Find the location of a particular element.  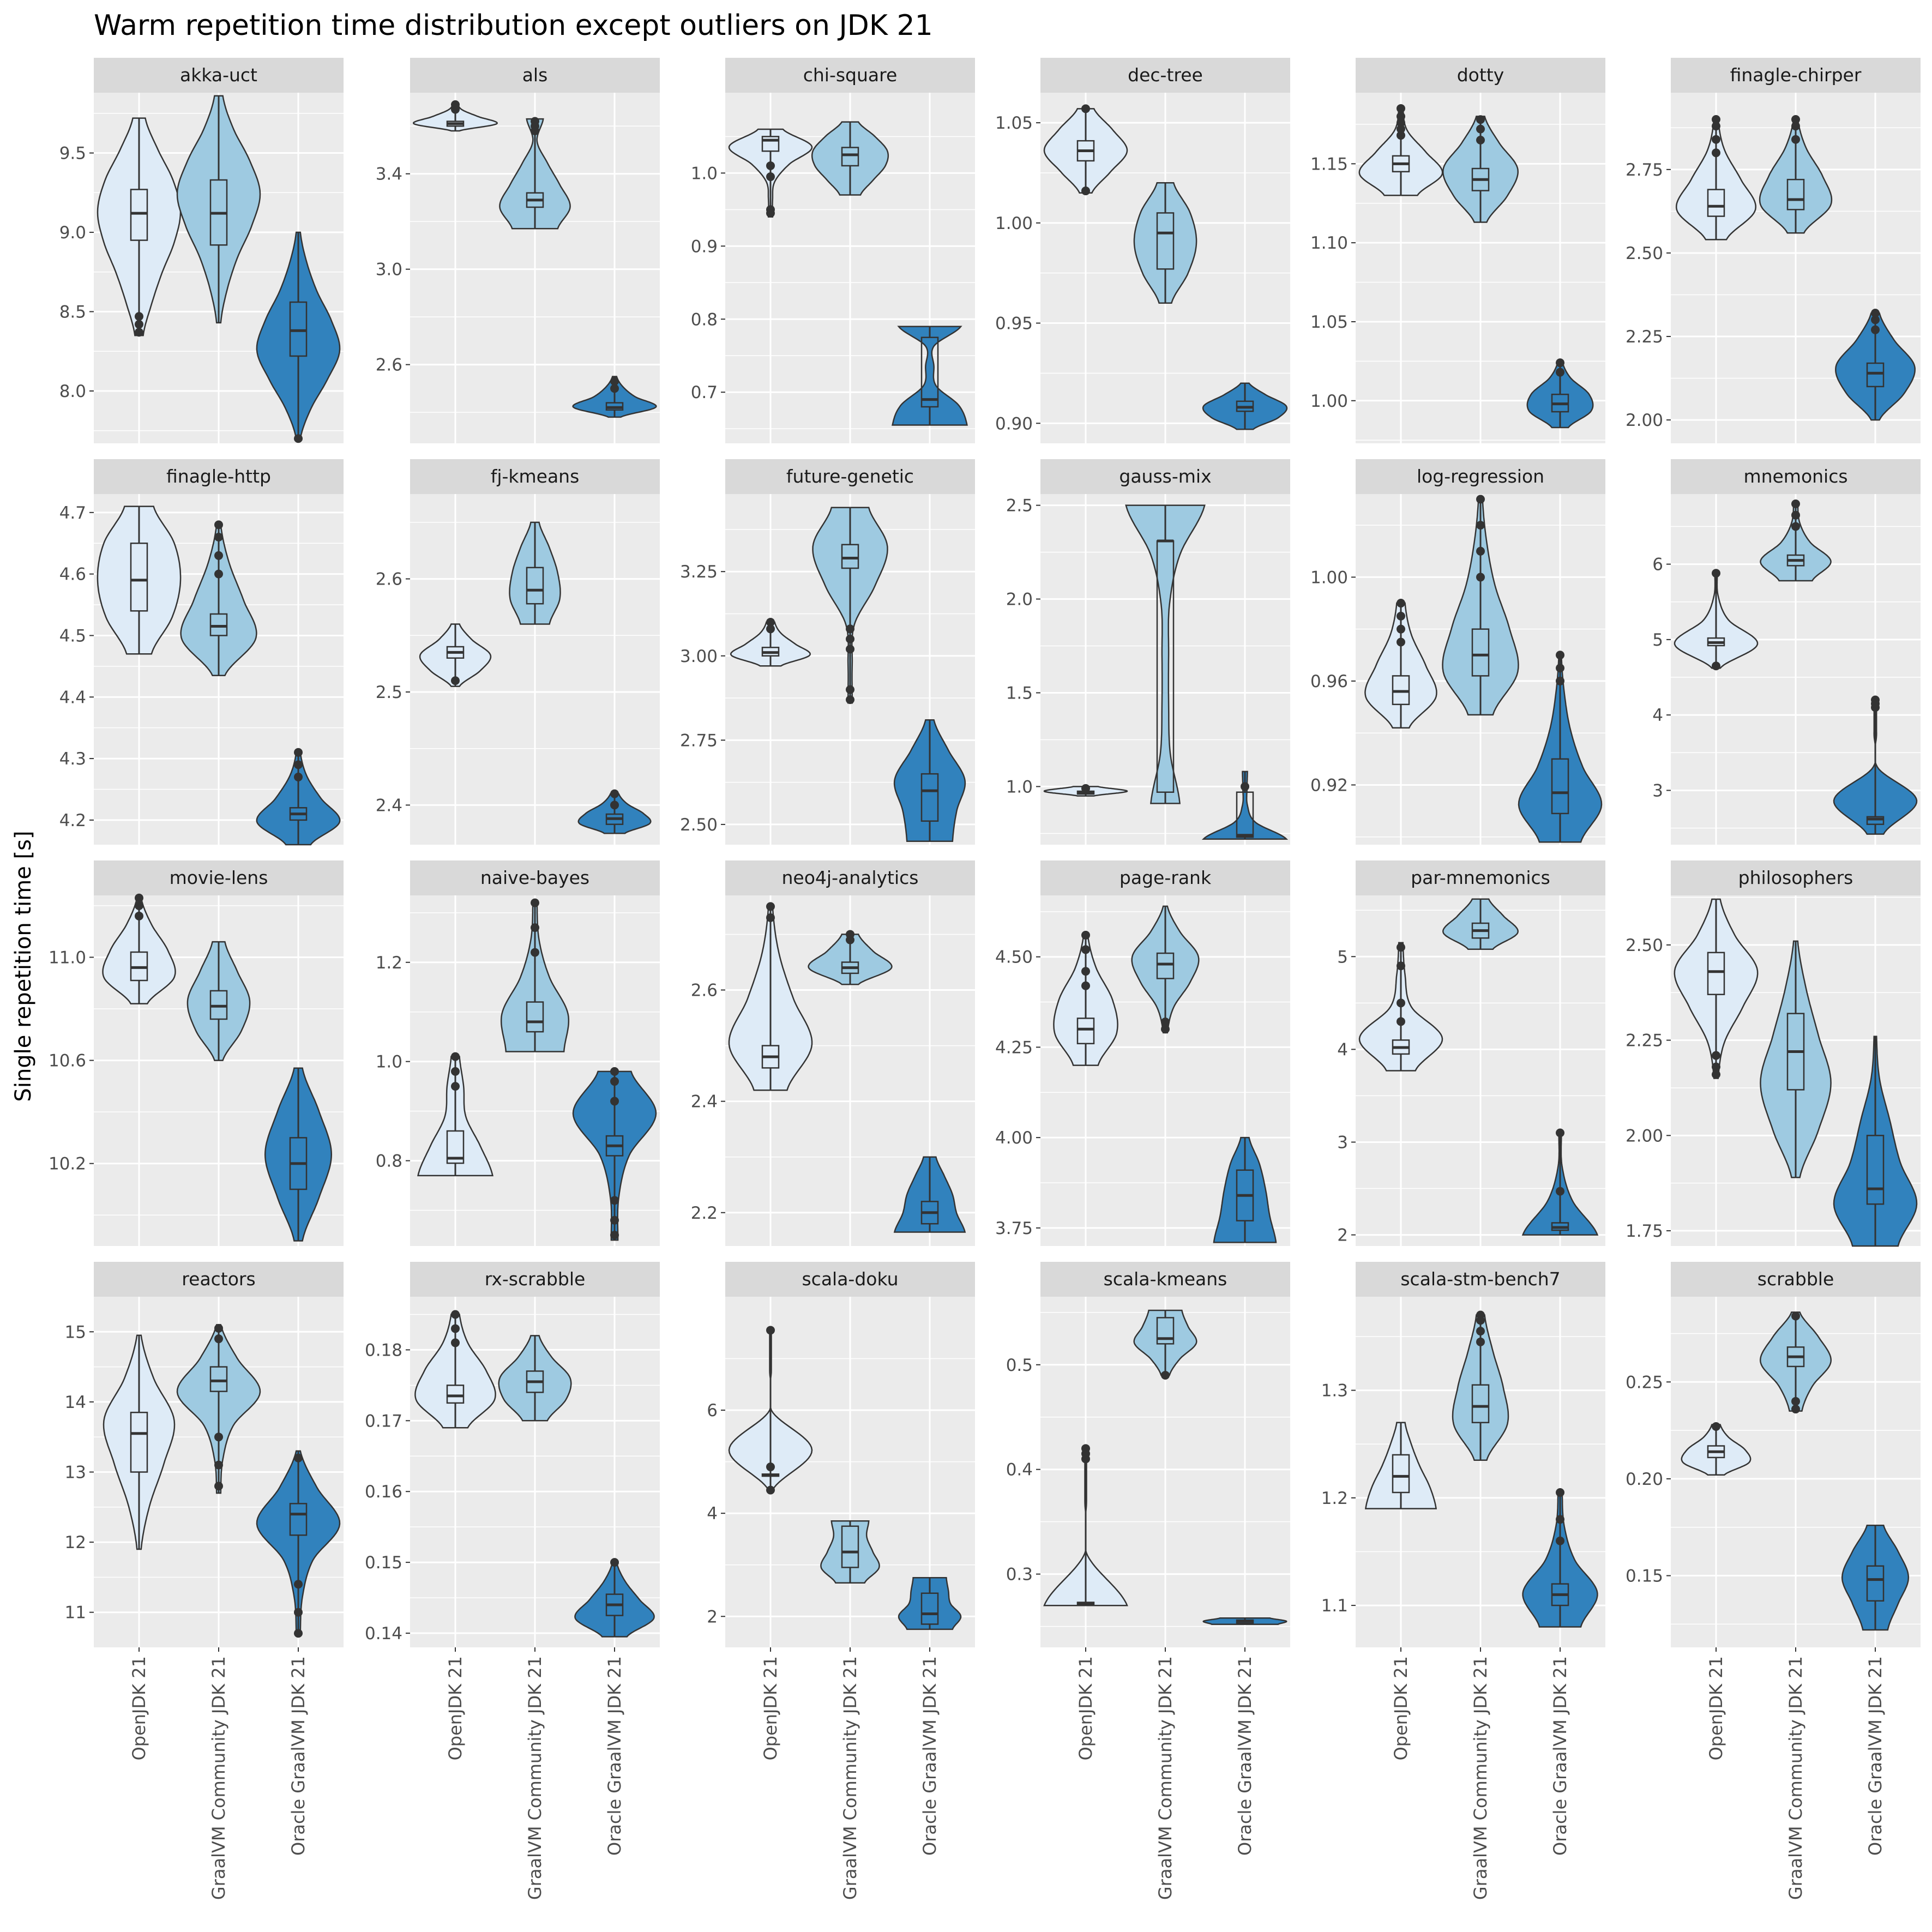

y-tick-label: 0.7 is located at coordinates (704, 392).